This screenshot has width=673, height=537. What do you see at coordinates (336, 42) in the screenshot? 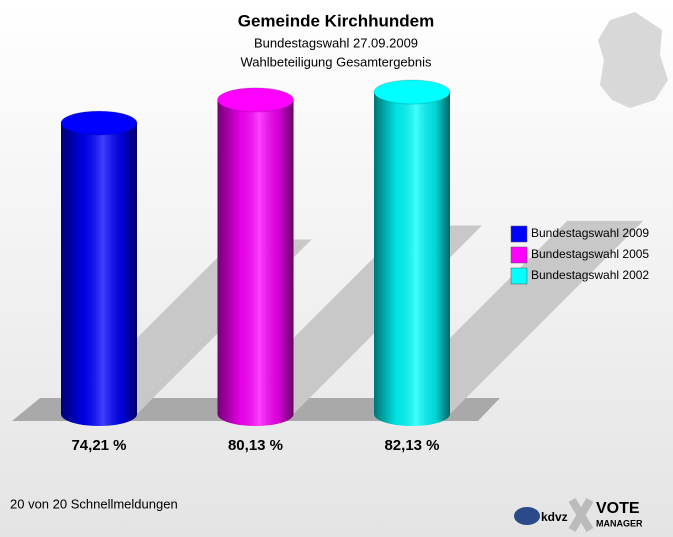
I see `chart-subtitle: Bundestagswahl 27.09.2009` at bounding box center [336, 42].